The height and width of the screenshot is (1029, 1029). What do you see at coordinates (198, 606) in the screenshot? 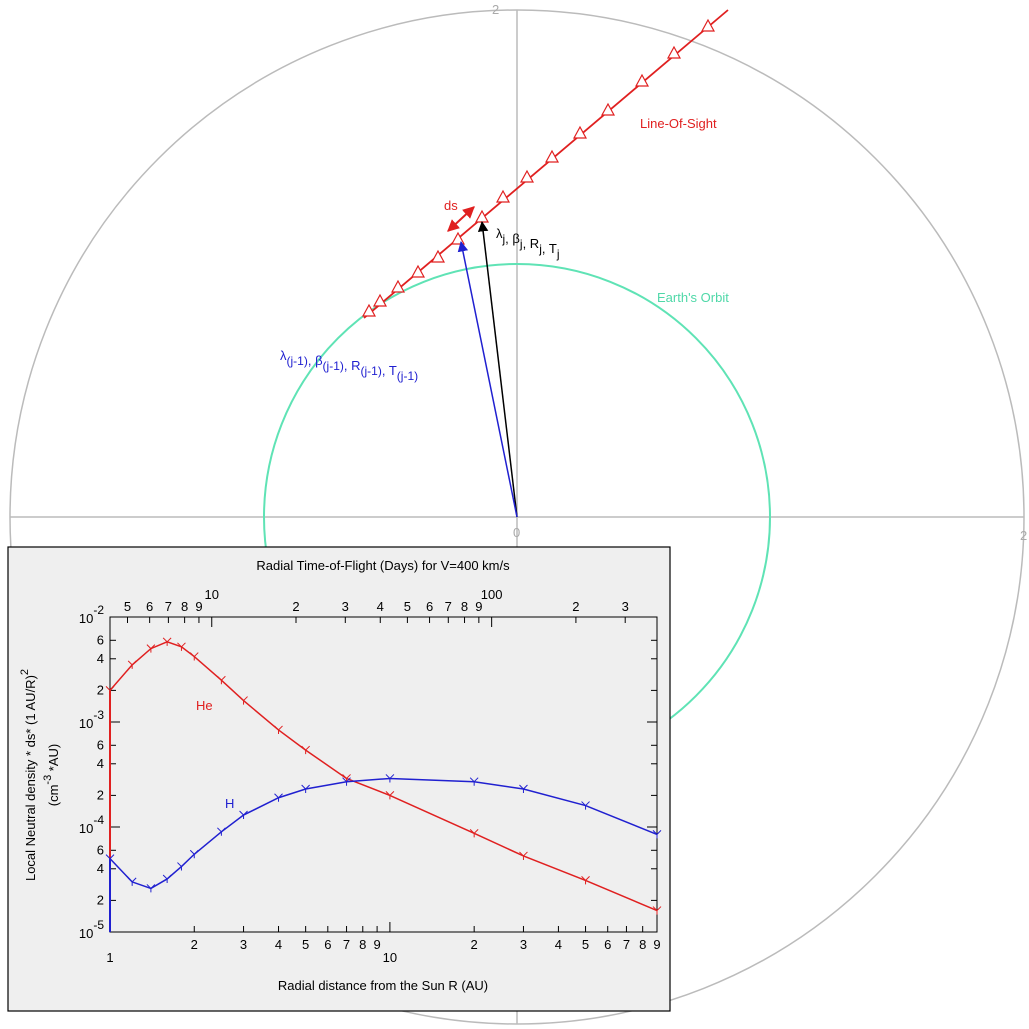
I see `x2-tick-label: 9` at bounding box center [198, 606].